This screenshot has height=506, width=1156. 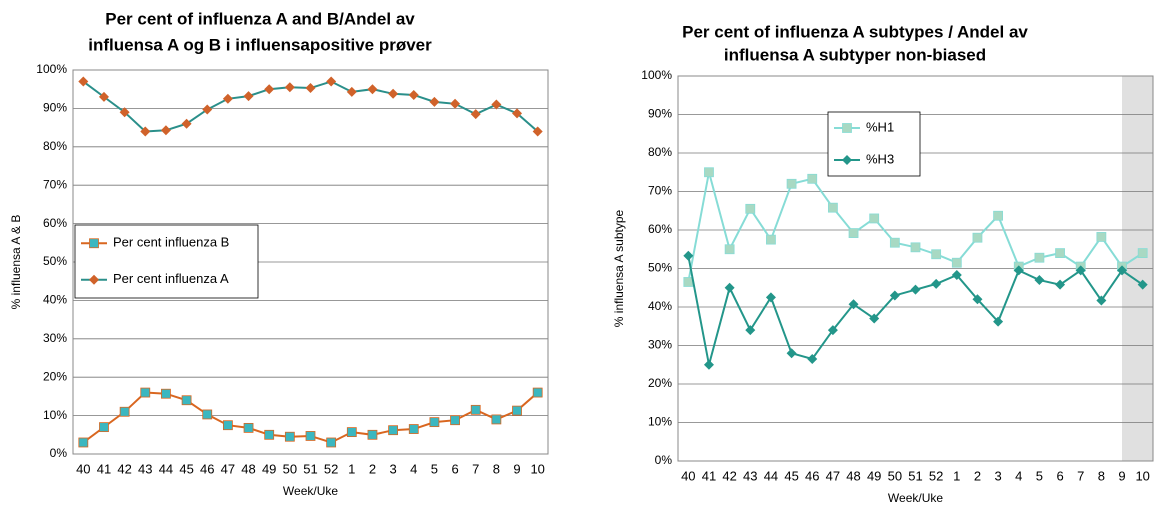 What do you see at coordinates (619, 268) in the screenshot?
I see `y-axis-label: % influensa A subtype` at bounding box center [619, 268].